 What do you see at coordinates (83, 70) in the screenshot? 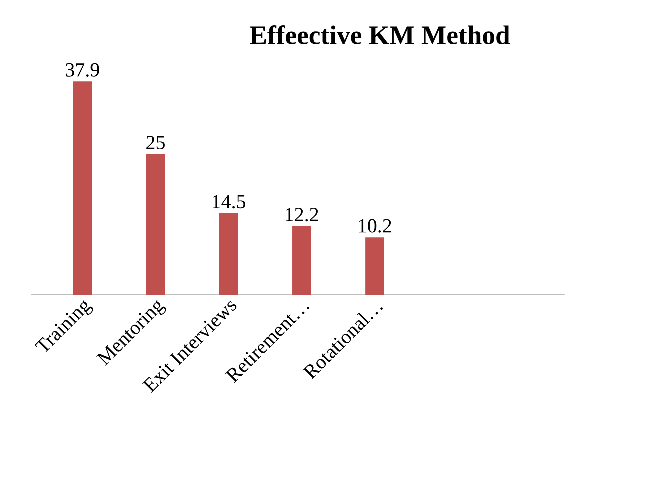
I see `data-label: 37.9` at bounding box center [83, 70].